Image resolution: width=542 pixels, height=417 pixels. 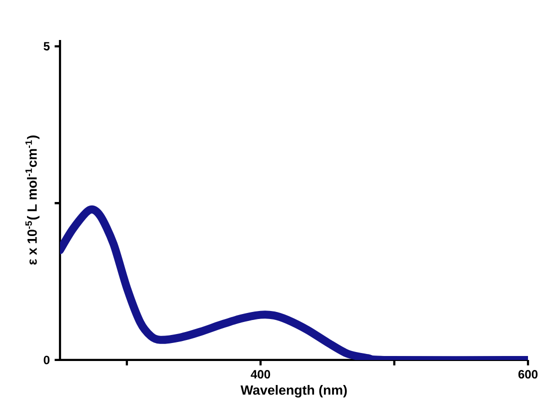 What do you see at coordinates (528, 374) in the screenshot?
I see `x-tick-label: 600` at bounding box center [528, 374].